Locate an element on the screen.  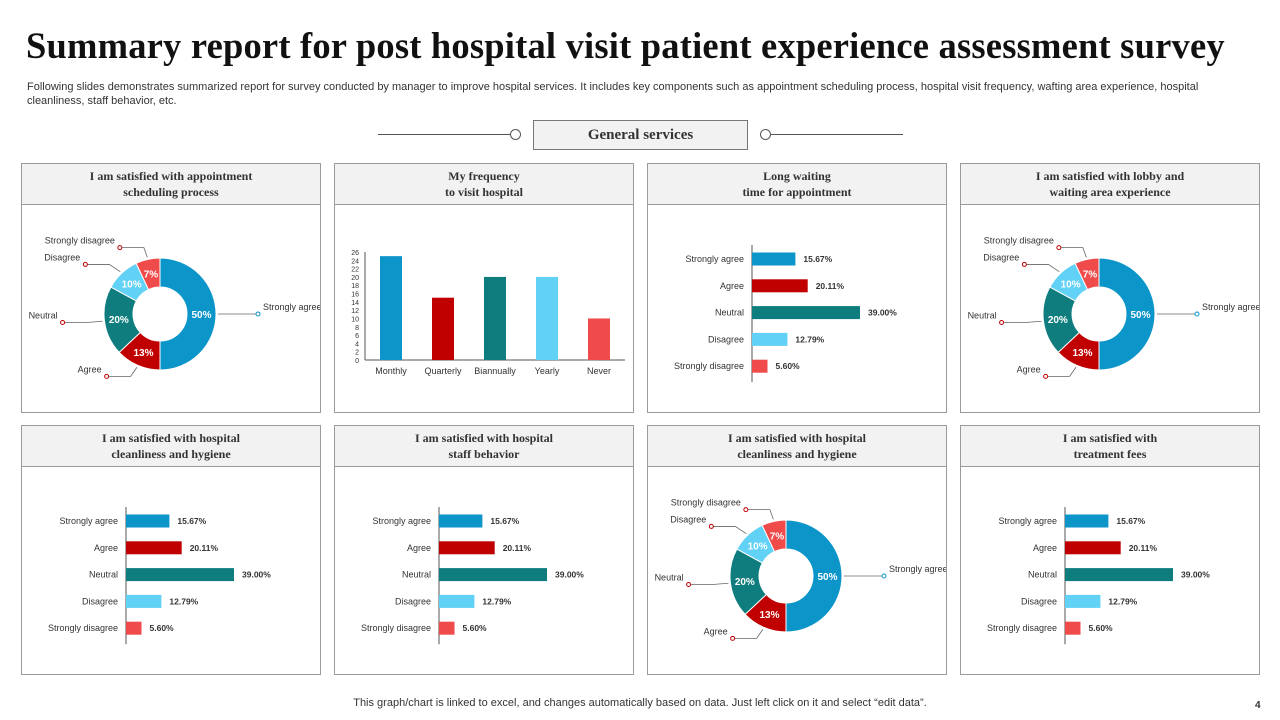
y-tick-label: 22 is located at coordinates (355, 270).